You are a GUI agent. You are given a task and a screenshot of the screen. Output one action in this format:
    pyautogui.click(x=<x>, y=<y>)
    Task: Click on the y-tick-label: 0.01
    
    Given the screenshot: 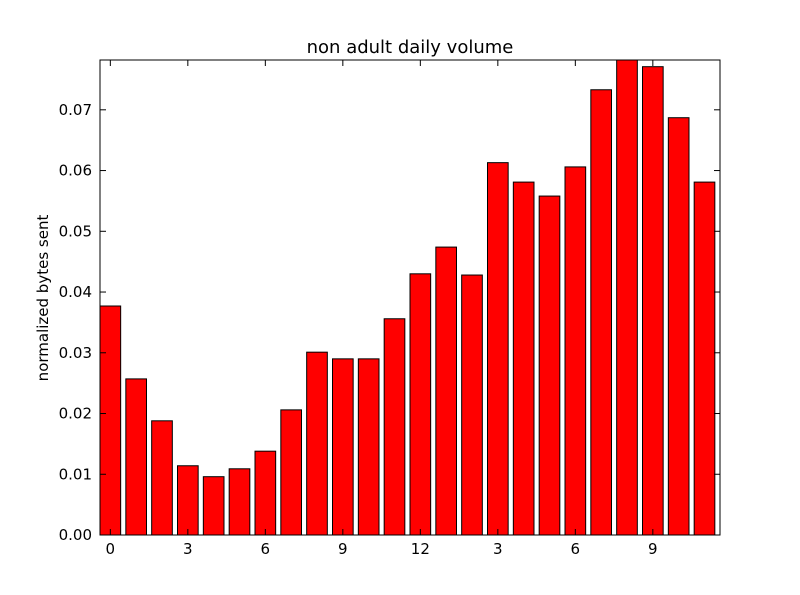 What is the action you would take?
    pyautogui.click(x=75, y=474)
    